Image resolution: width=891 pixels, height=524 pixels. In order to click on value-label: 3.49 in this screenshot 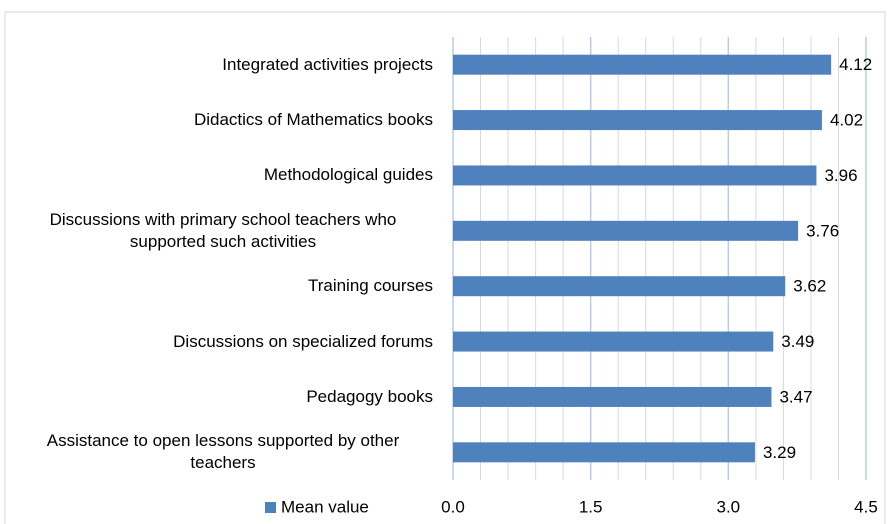, I will do `click(797, 341)`.